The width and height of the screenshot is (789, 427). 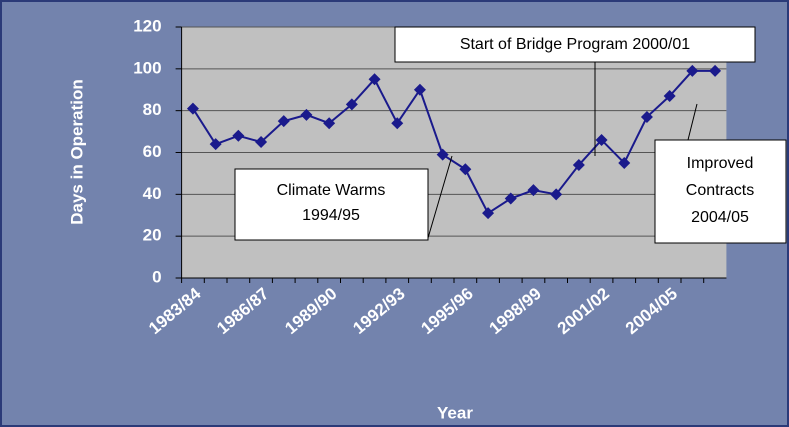 I want to click on x-axis-title: Year, so click(x=455, y=412).